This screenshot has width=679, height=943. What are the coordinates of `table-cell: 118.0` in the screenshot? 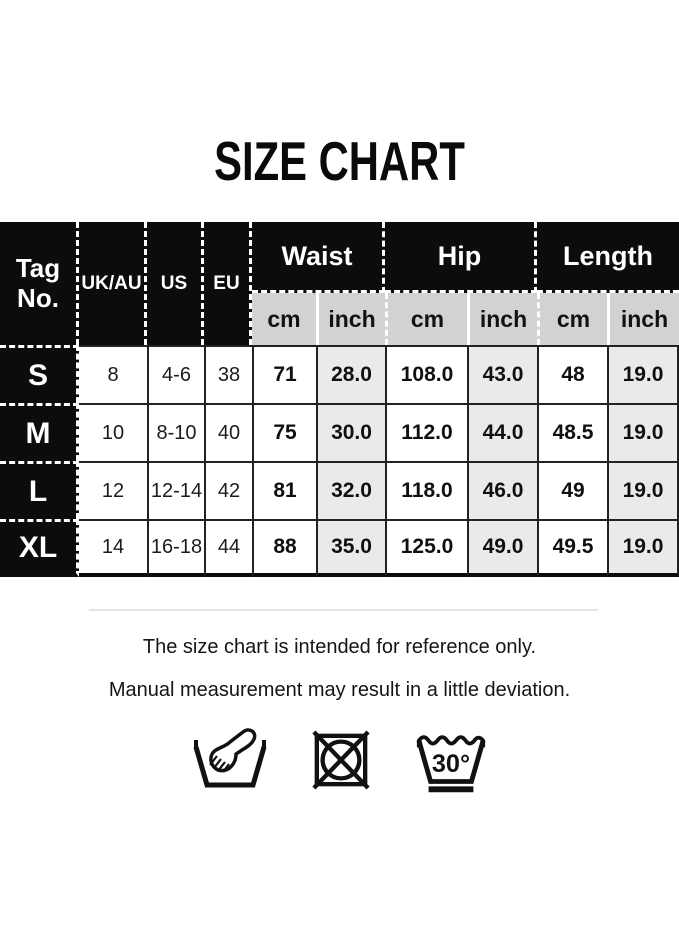 It's located at (426, 490).